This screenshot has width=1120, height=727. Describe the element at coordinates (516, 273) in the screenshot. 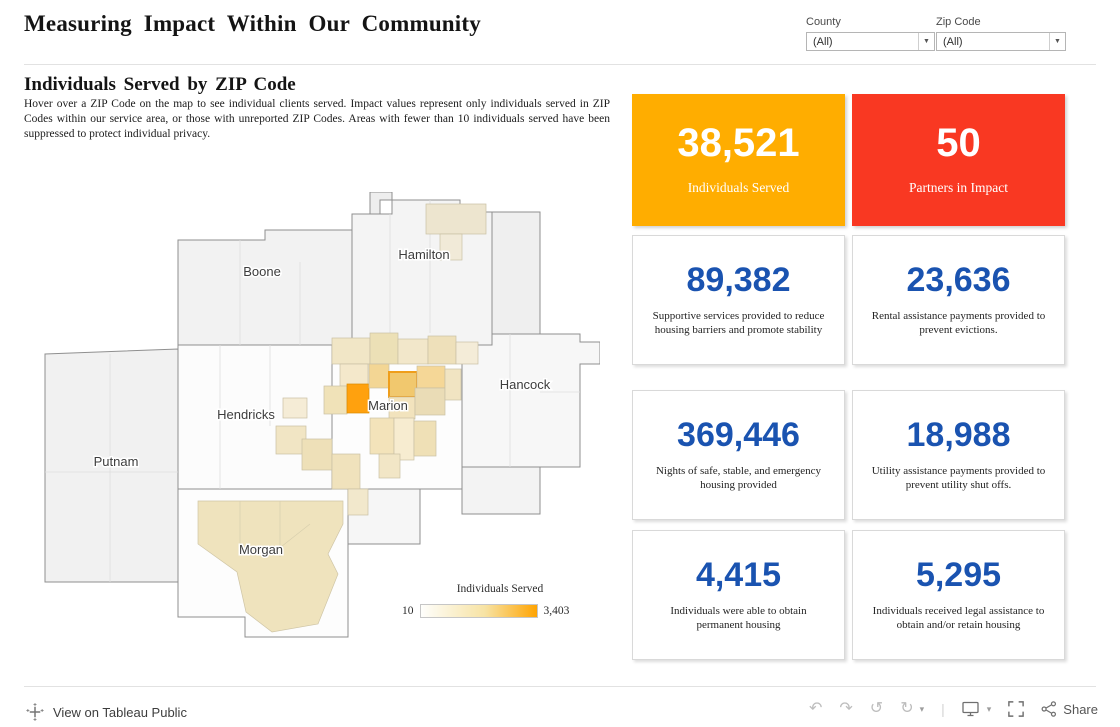

I see `map-region-madison-partial` at that location.